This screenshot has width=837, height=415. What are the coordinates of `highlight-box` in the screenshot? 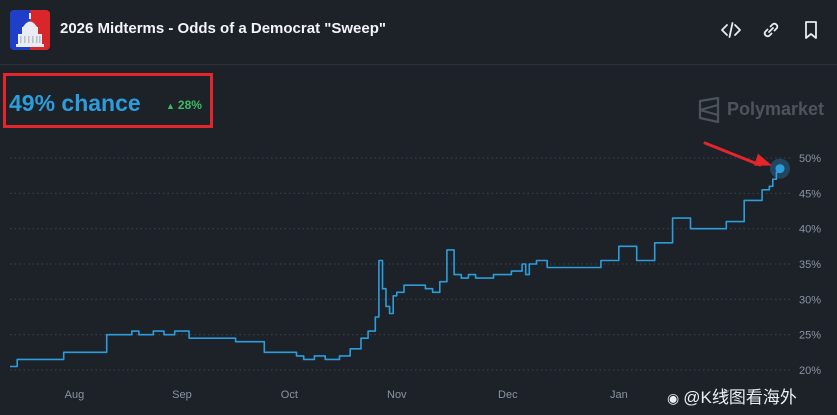 It's located at (108, 100).